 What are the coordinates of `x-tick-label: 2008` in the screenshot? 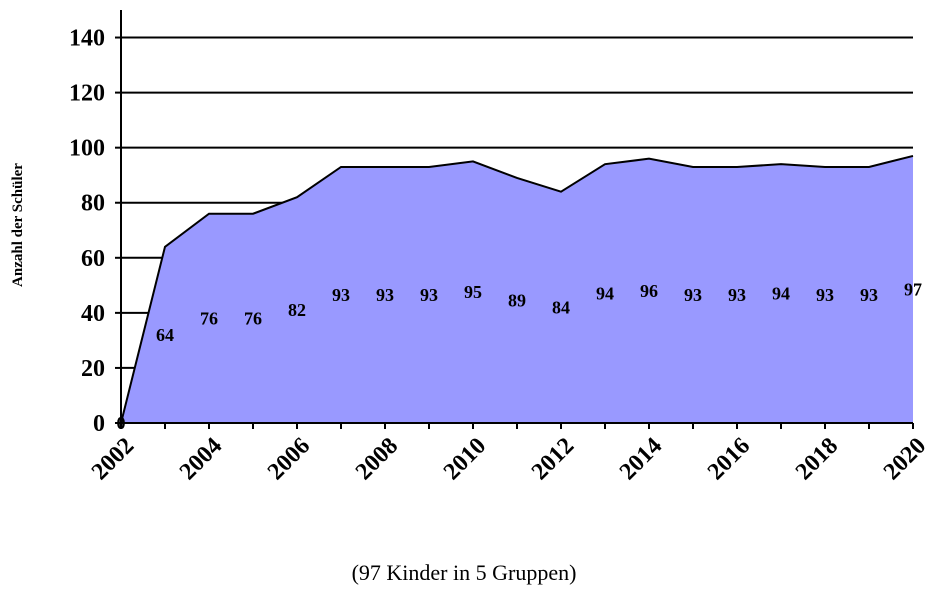 It's located at (377, 459).